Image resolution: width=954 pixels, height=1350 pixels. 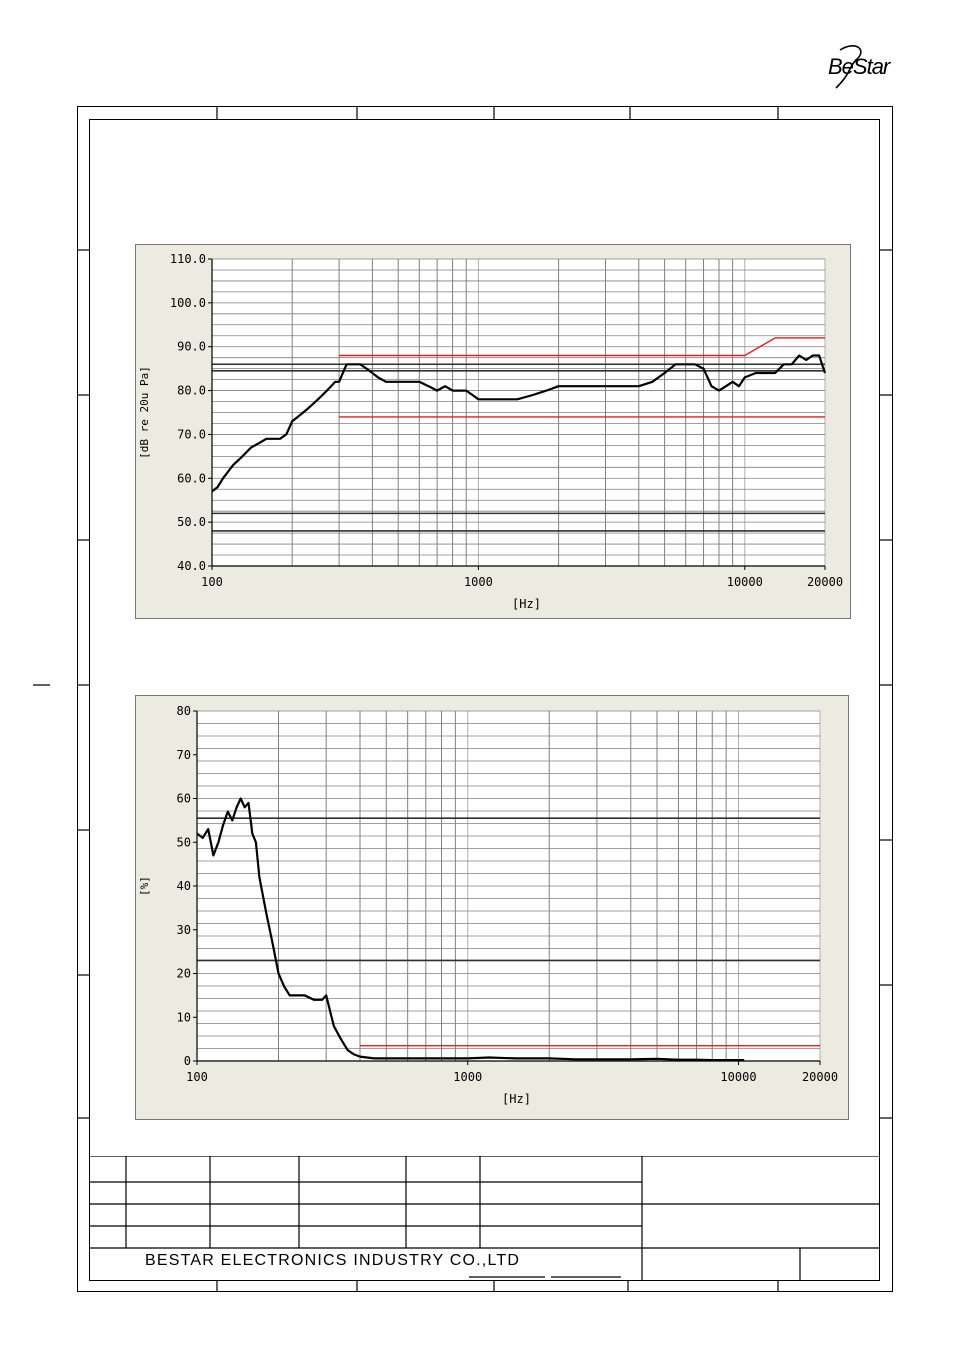 What do you see at coordinates (191, 347) in the screenshot?
I see `y-tick-label: 90.0` at bounding box center [191, 347].